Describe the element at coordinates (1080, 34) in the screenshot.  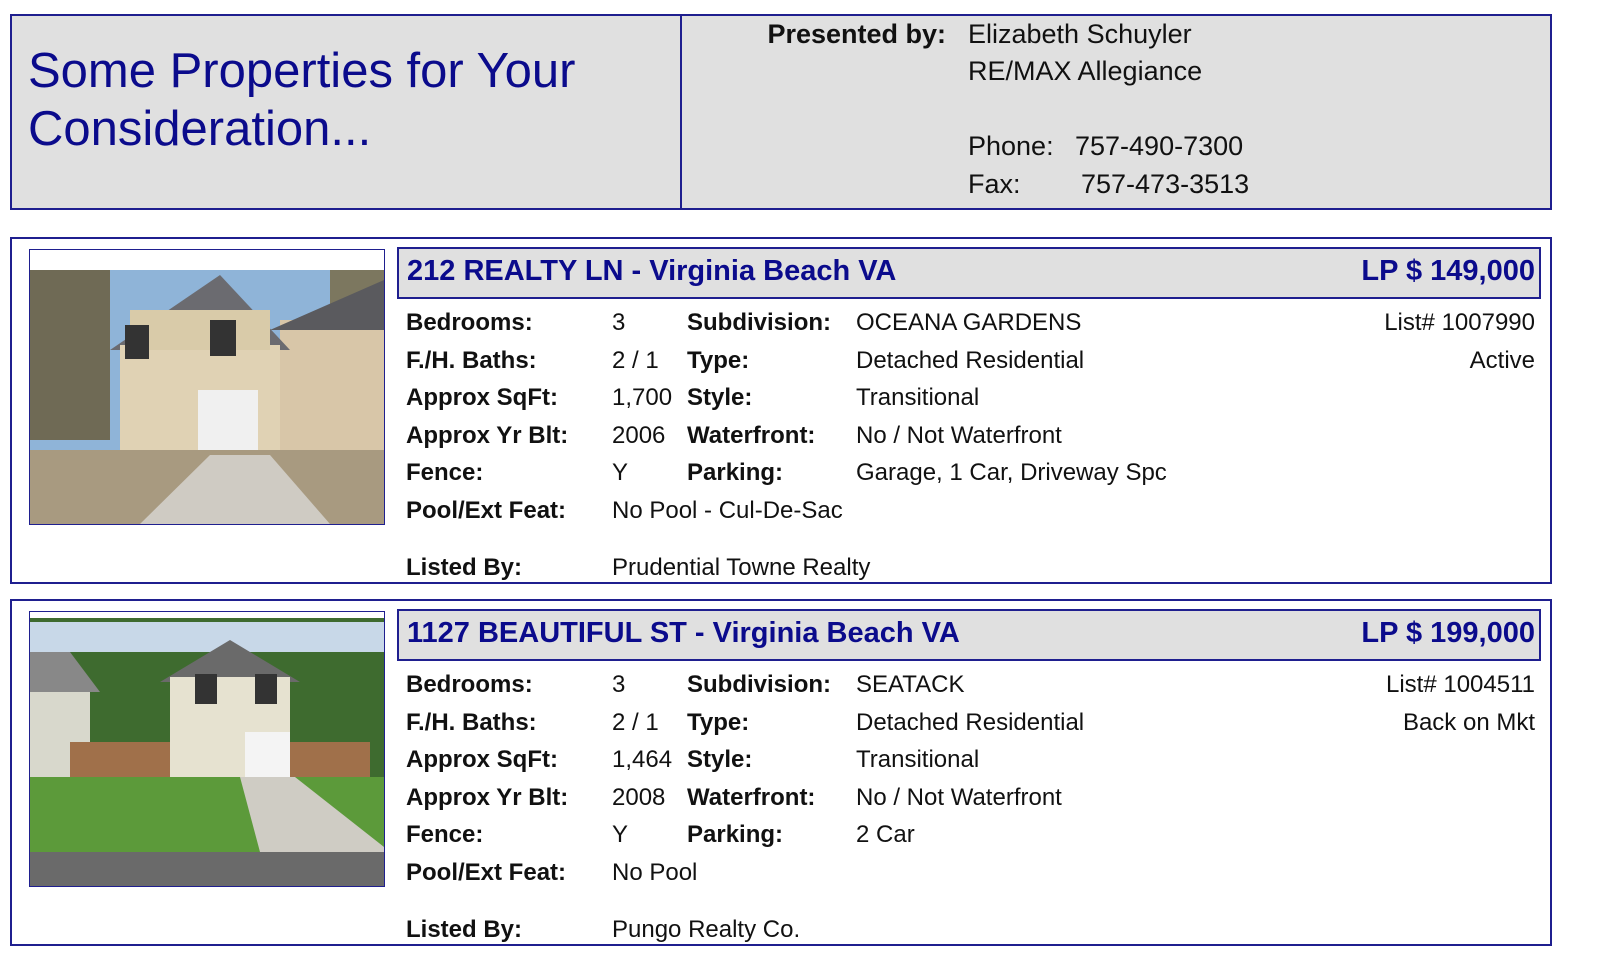
I see `agent-name: Elizabeth Schuyler` at that location.